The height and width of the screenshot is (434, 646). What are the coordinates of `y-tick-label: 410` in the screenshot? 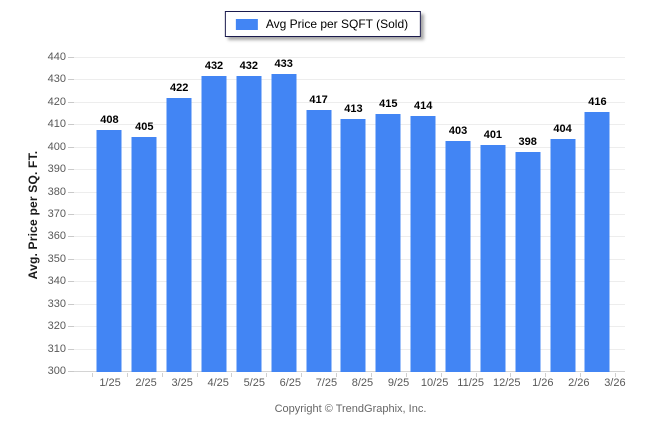 It's located at (56, 124).